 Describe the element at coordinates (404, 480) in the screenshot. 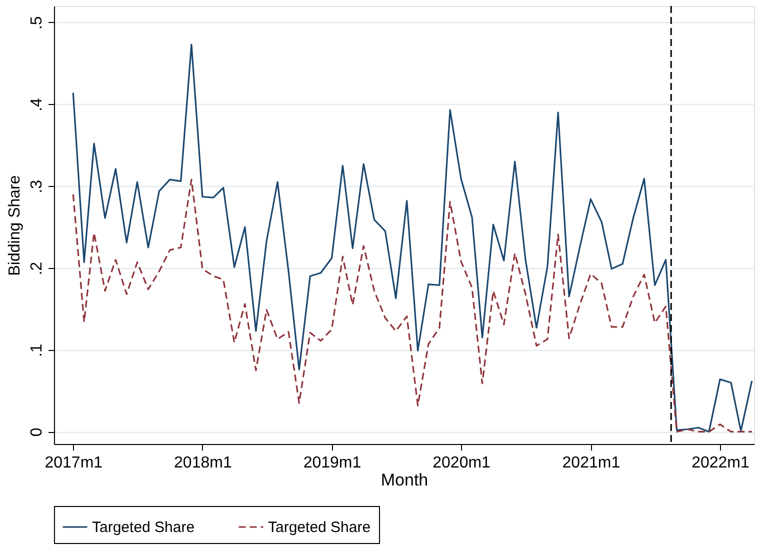

I see `x-axis-title: Month` at that location.